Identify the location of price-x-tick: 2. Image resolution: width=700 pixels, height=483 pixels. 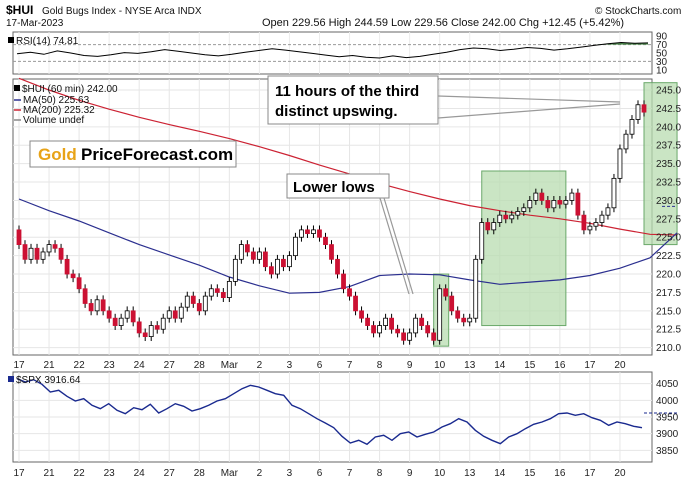
(260, 365).